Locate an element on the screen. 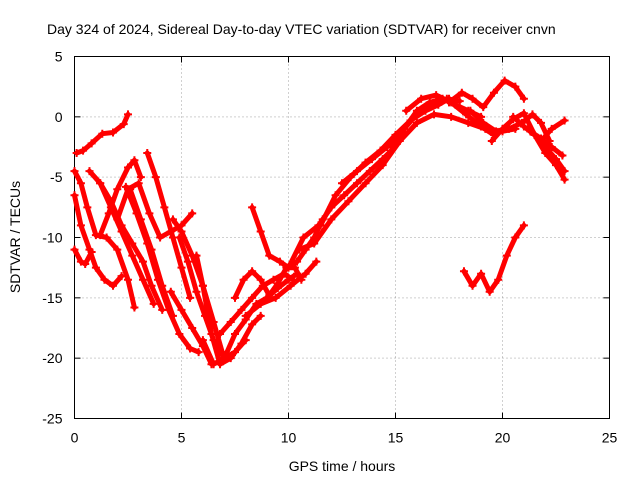 This screenshot has height=480, width=640. y-axis-label: SDTVAR / TECUs is located at coordinates (15, 237).